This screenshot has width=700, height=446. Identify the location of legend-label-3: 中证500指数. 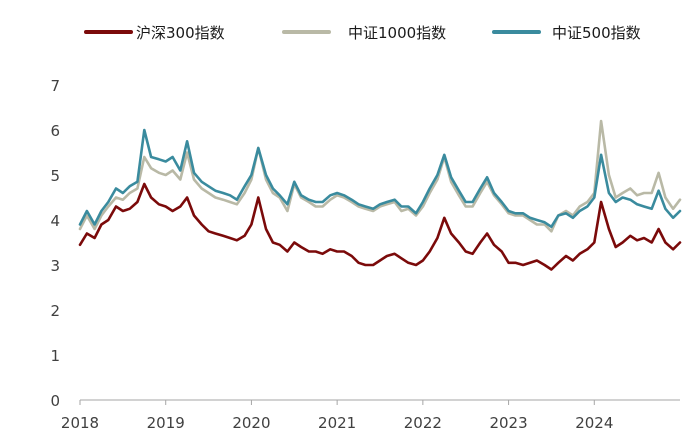
(596, 33).